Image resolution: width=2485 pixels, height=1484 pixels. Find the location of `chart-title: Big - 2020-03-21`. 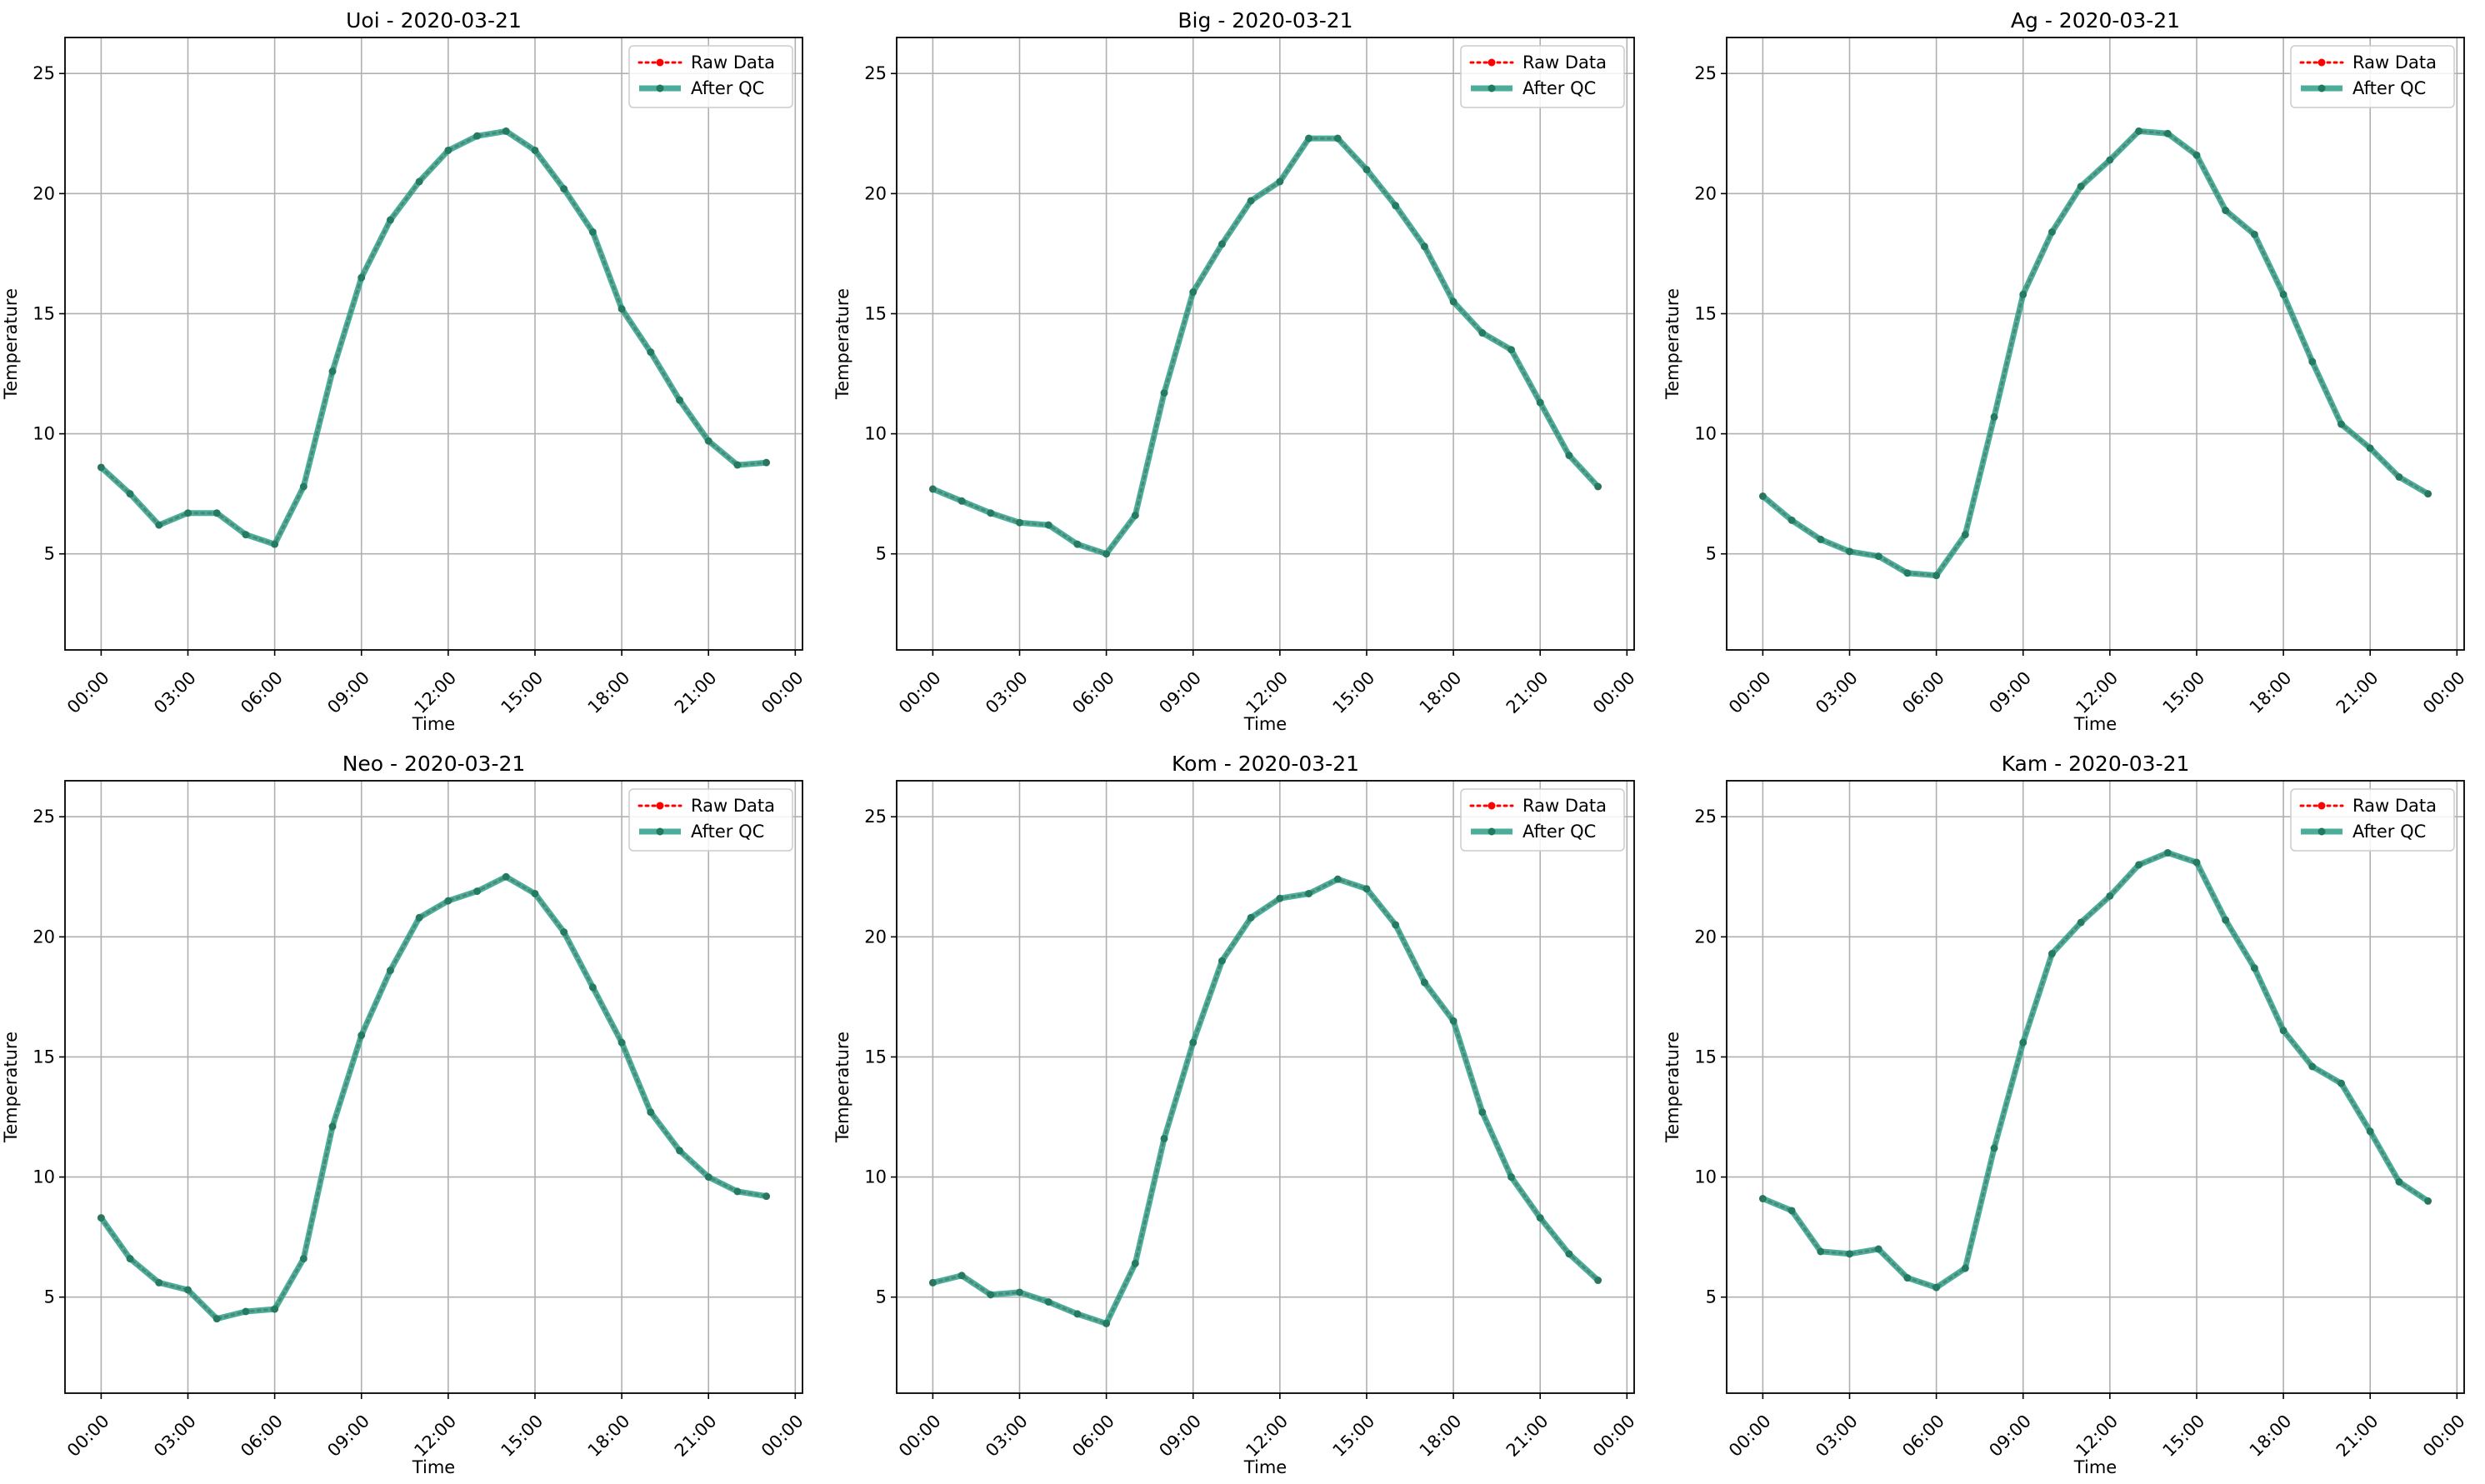

chart-title: Big - 2020-03-21 is located at coordinates (1265, 20).